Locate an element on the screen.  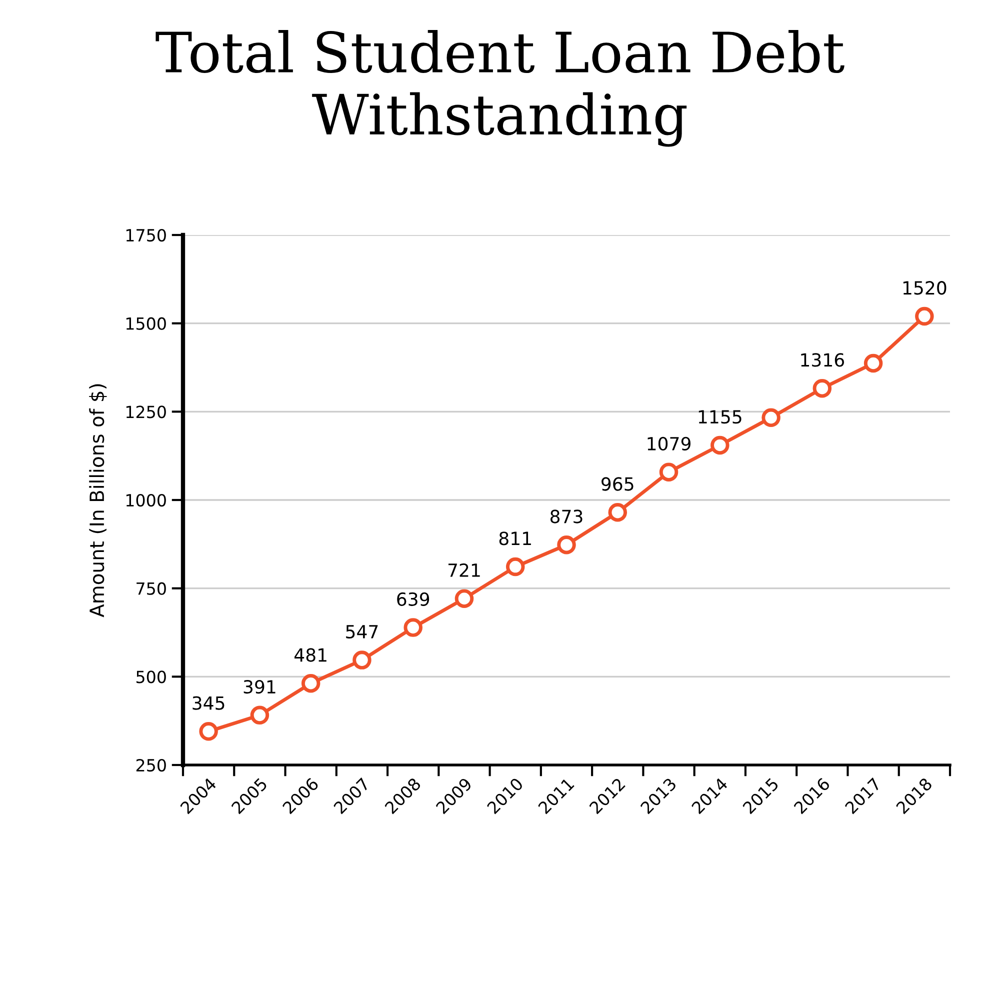
y-tick-label: 1750 is located at coordinates (146, 235).